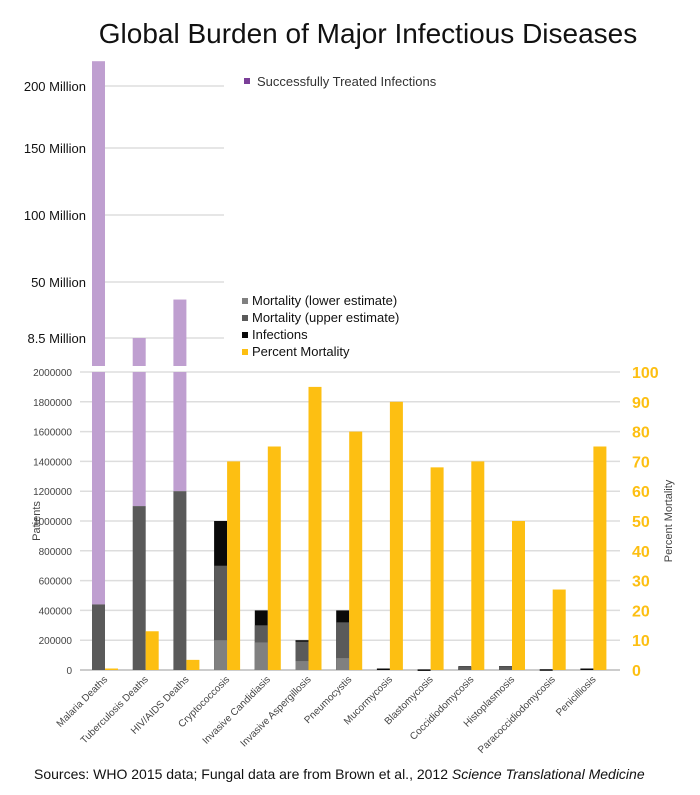  Describe the element at coordinates (641, 492) in the screenshot. I see `right-tick-label: 60` at that location.